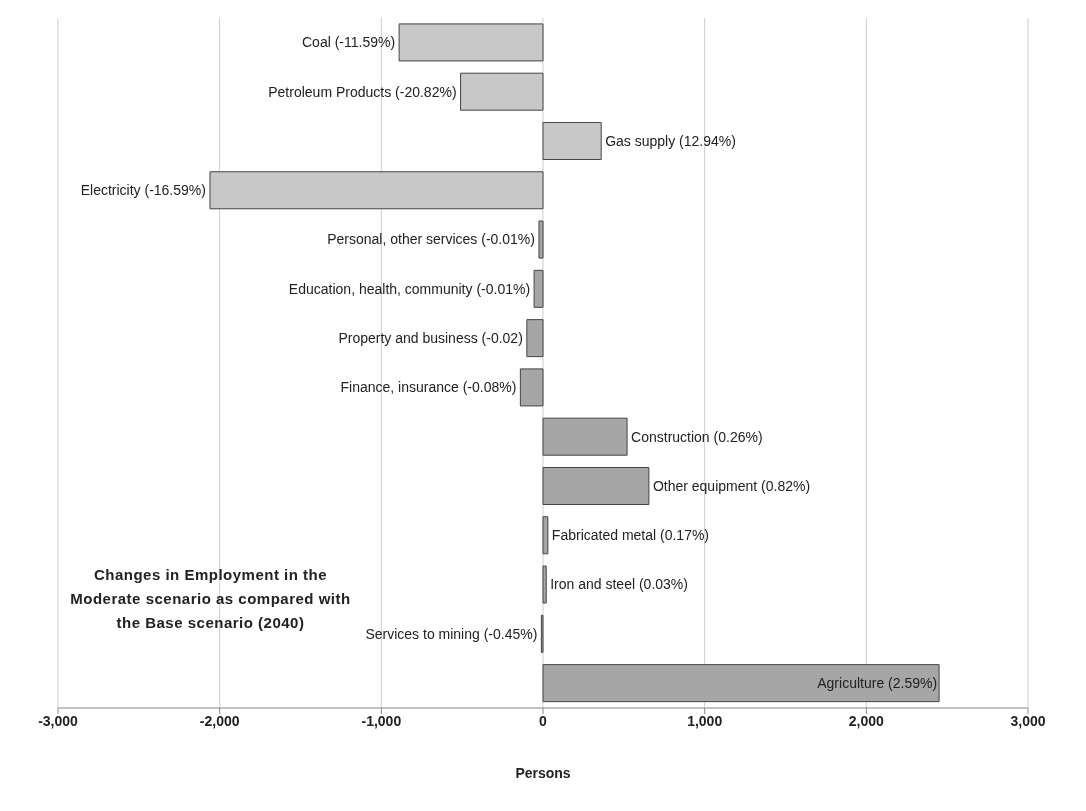 This screenshot has width=1086, height=811. What do you see at coordinates (348, 42) in the screenshot?
I see `y-tick-label: Coal (-11.59%)` at bounding box center [348, 42].